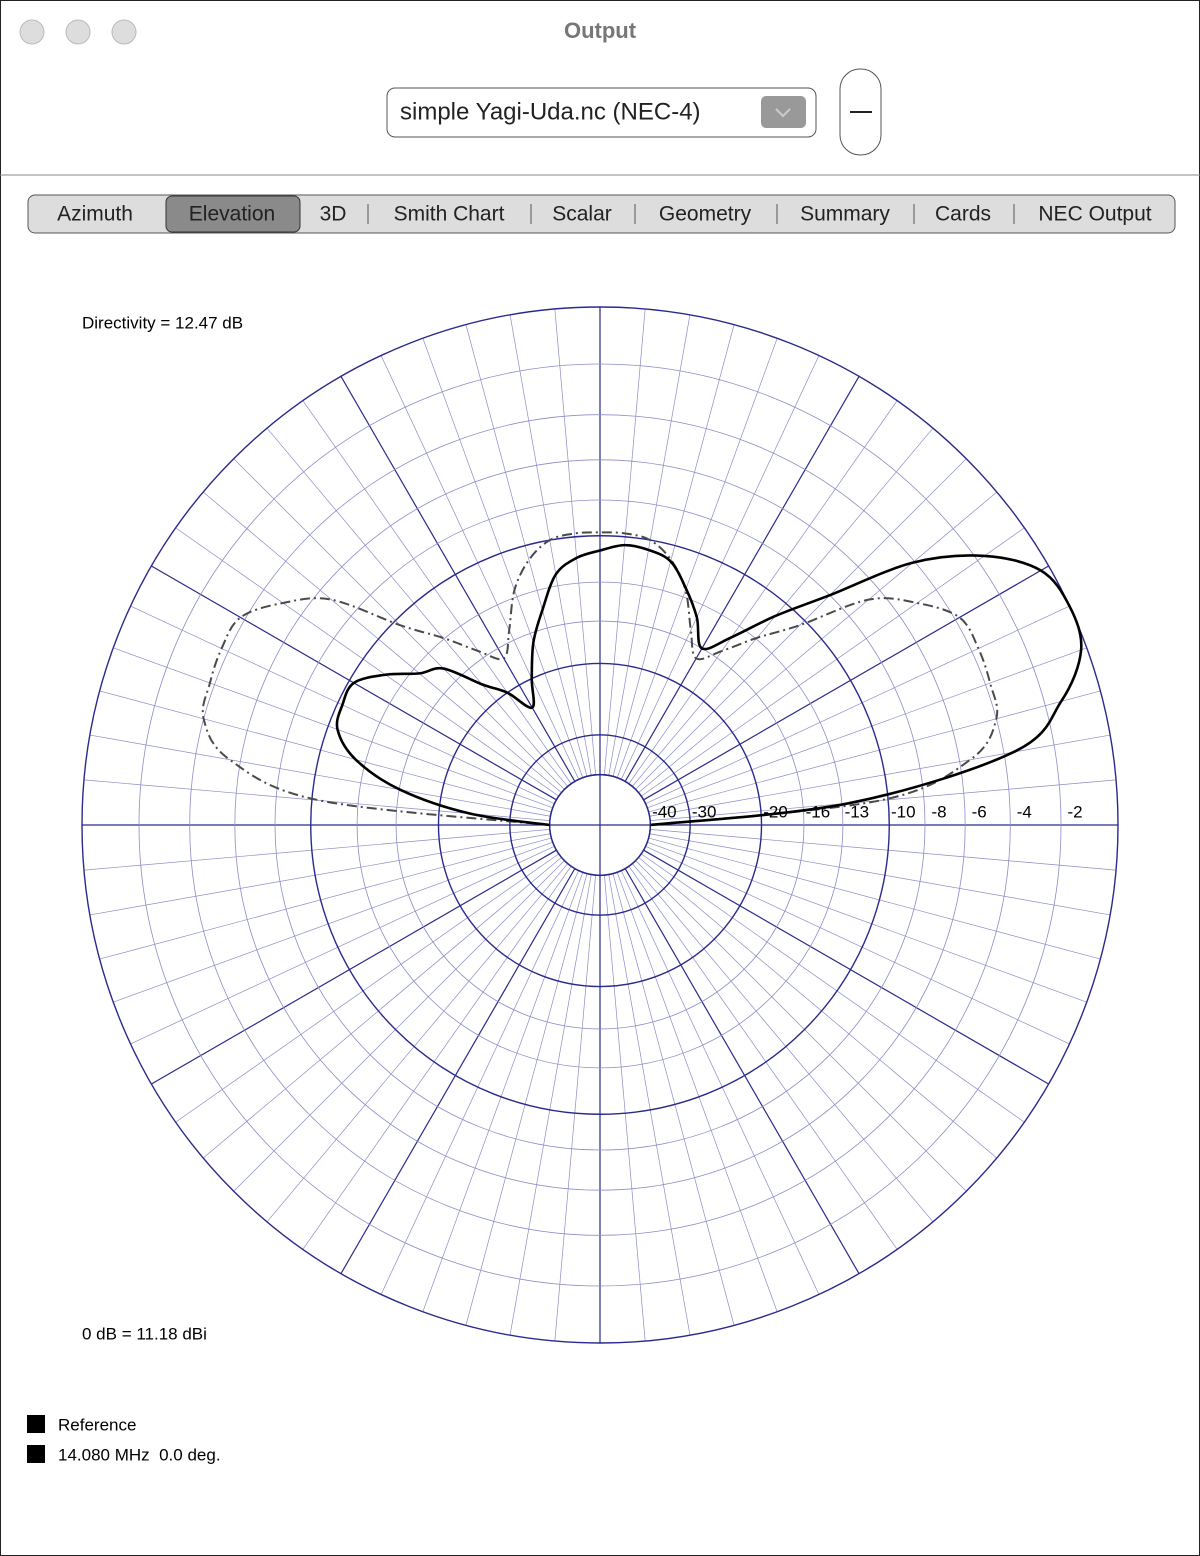 This screenshot has width=1200, height=1556. I want to click on tab-bar, so click(601, 214).